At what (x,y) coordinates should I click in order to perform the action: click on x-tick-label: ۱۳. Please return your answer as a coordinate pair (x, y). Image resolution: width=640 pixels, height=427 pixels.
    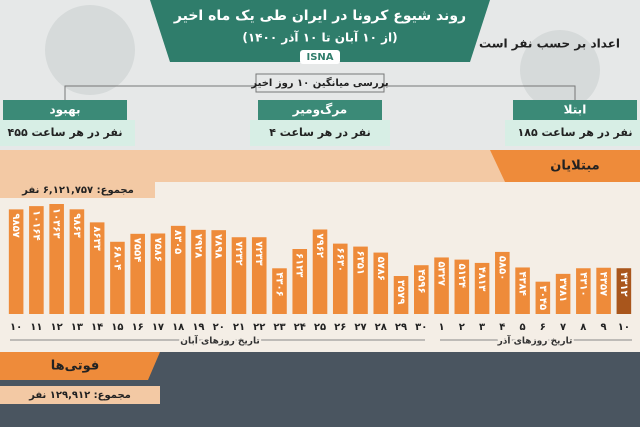
    Looking at the image, I should click on (77, 327).